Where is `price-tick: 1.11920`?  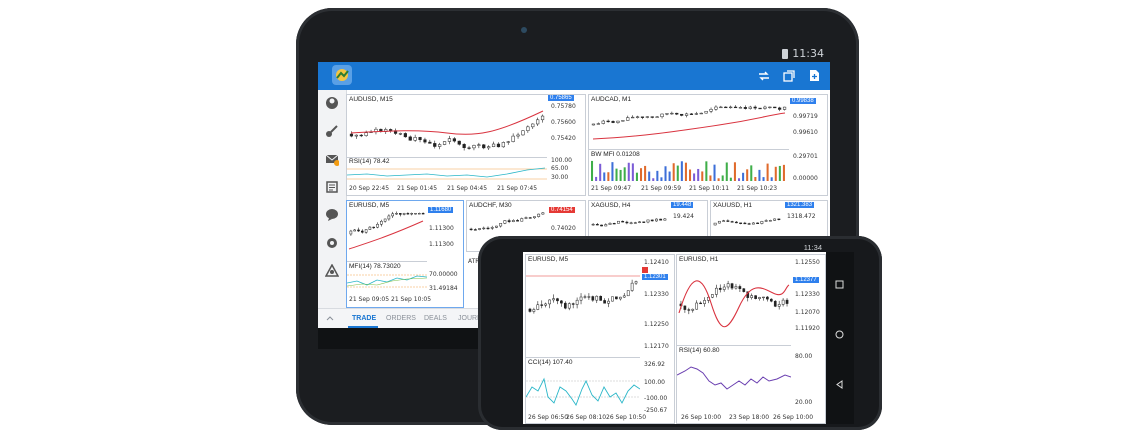
price-tick: 1.11920 is located at coordinates (807, 328).